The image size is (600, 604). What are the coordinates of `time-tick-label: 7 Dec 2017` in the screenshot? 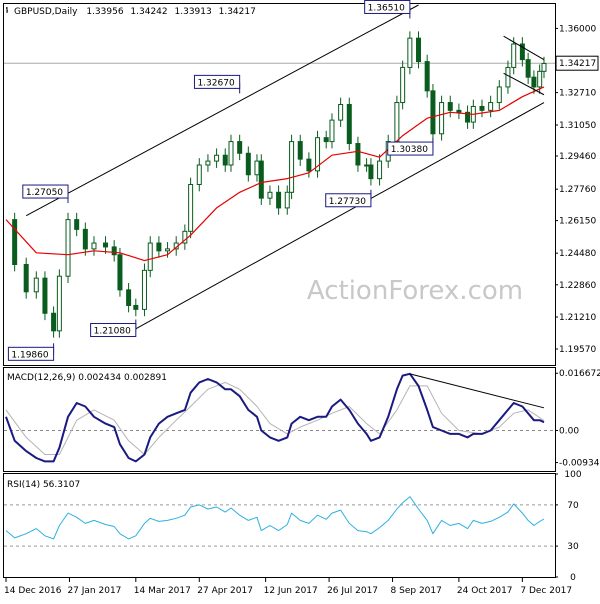 It's located at (546, 591).